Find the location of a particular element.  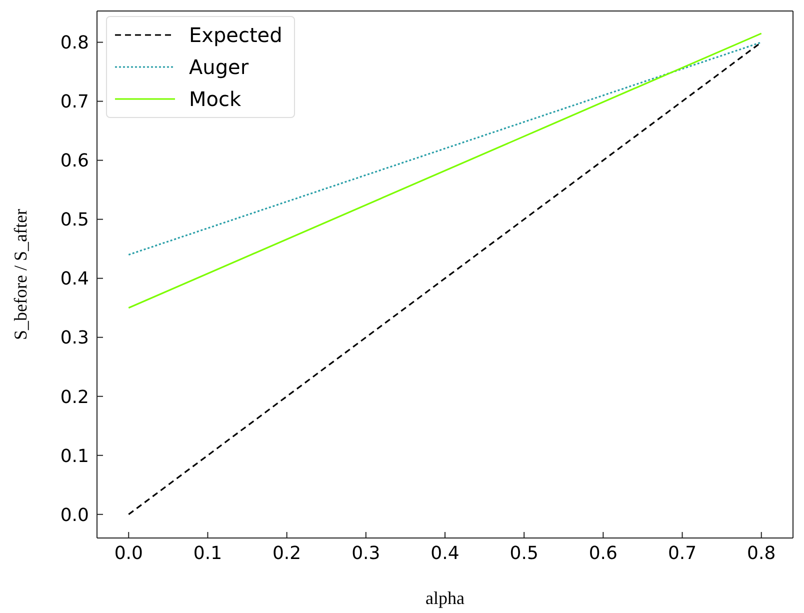

x-tick-label: 0.4 is located at coordinates (445, 553).